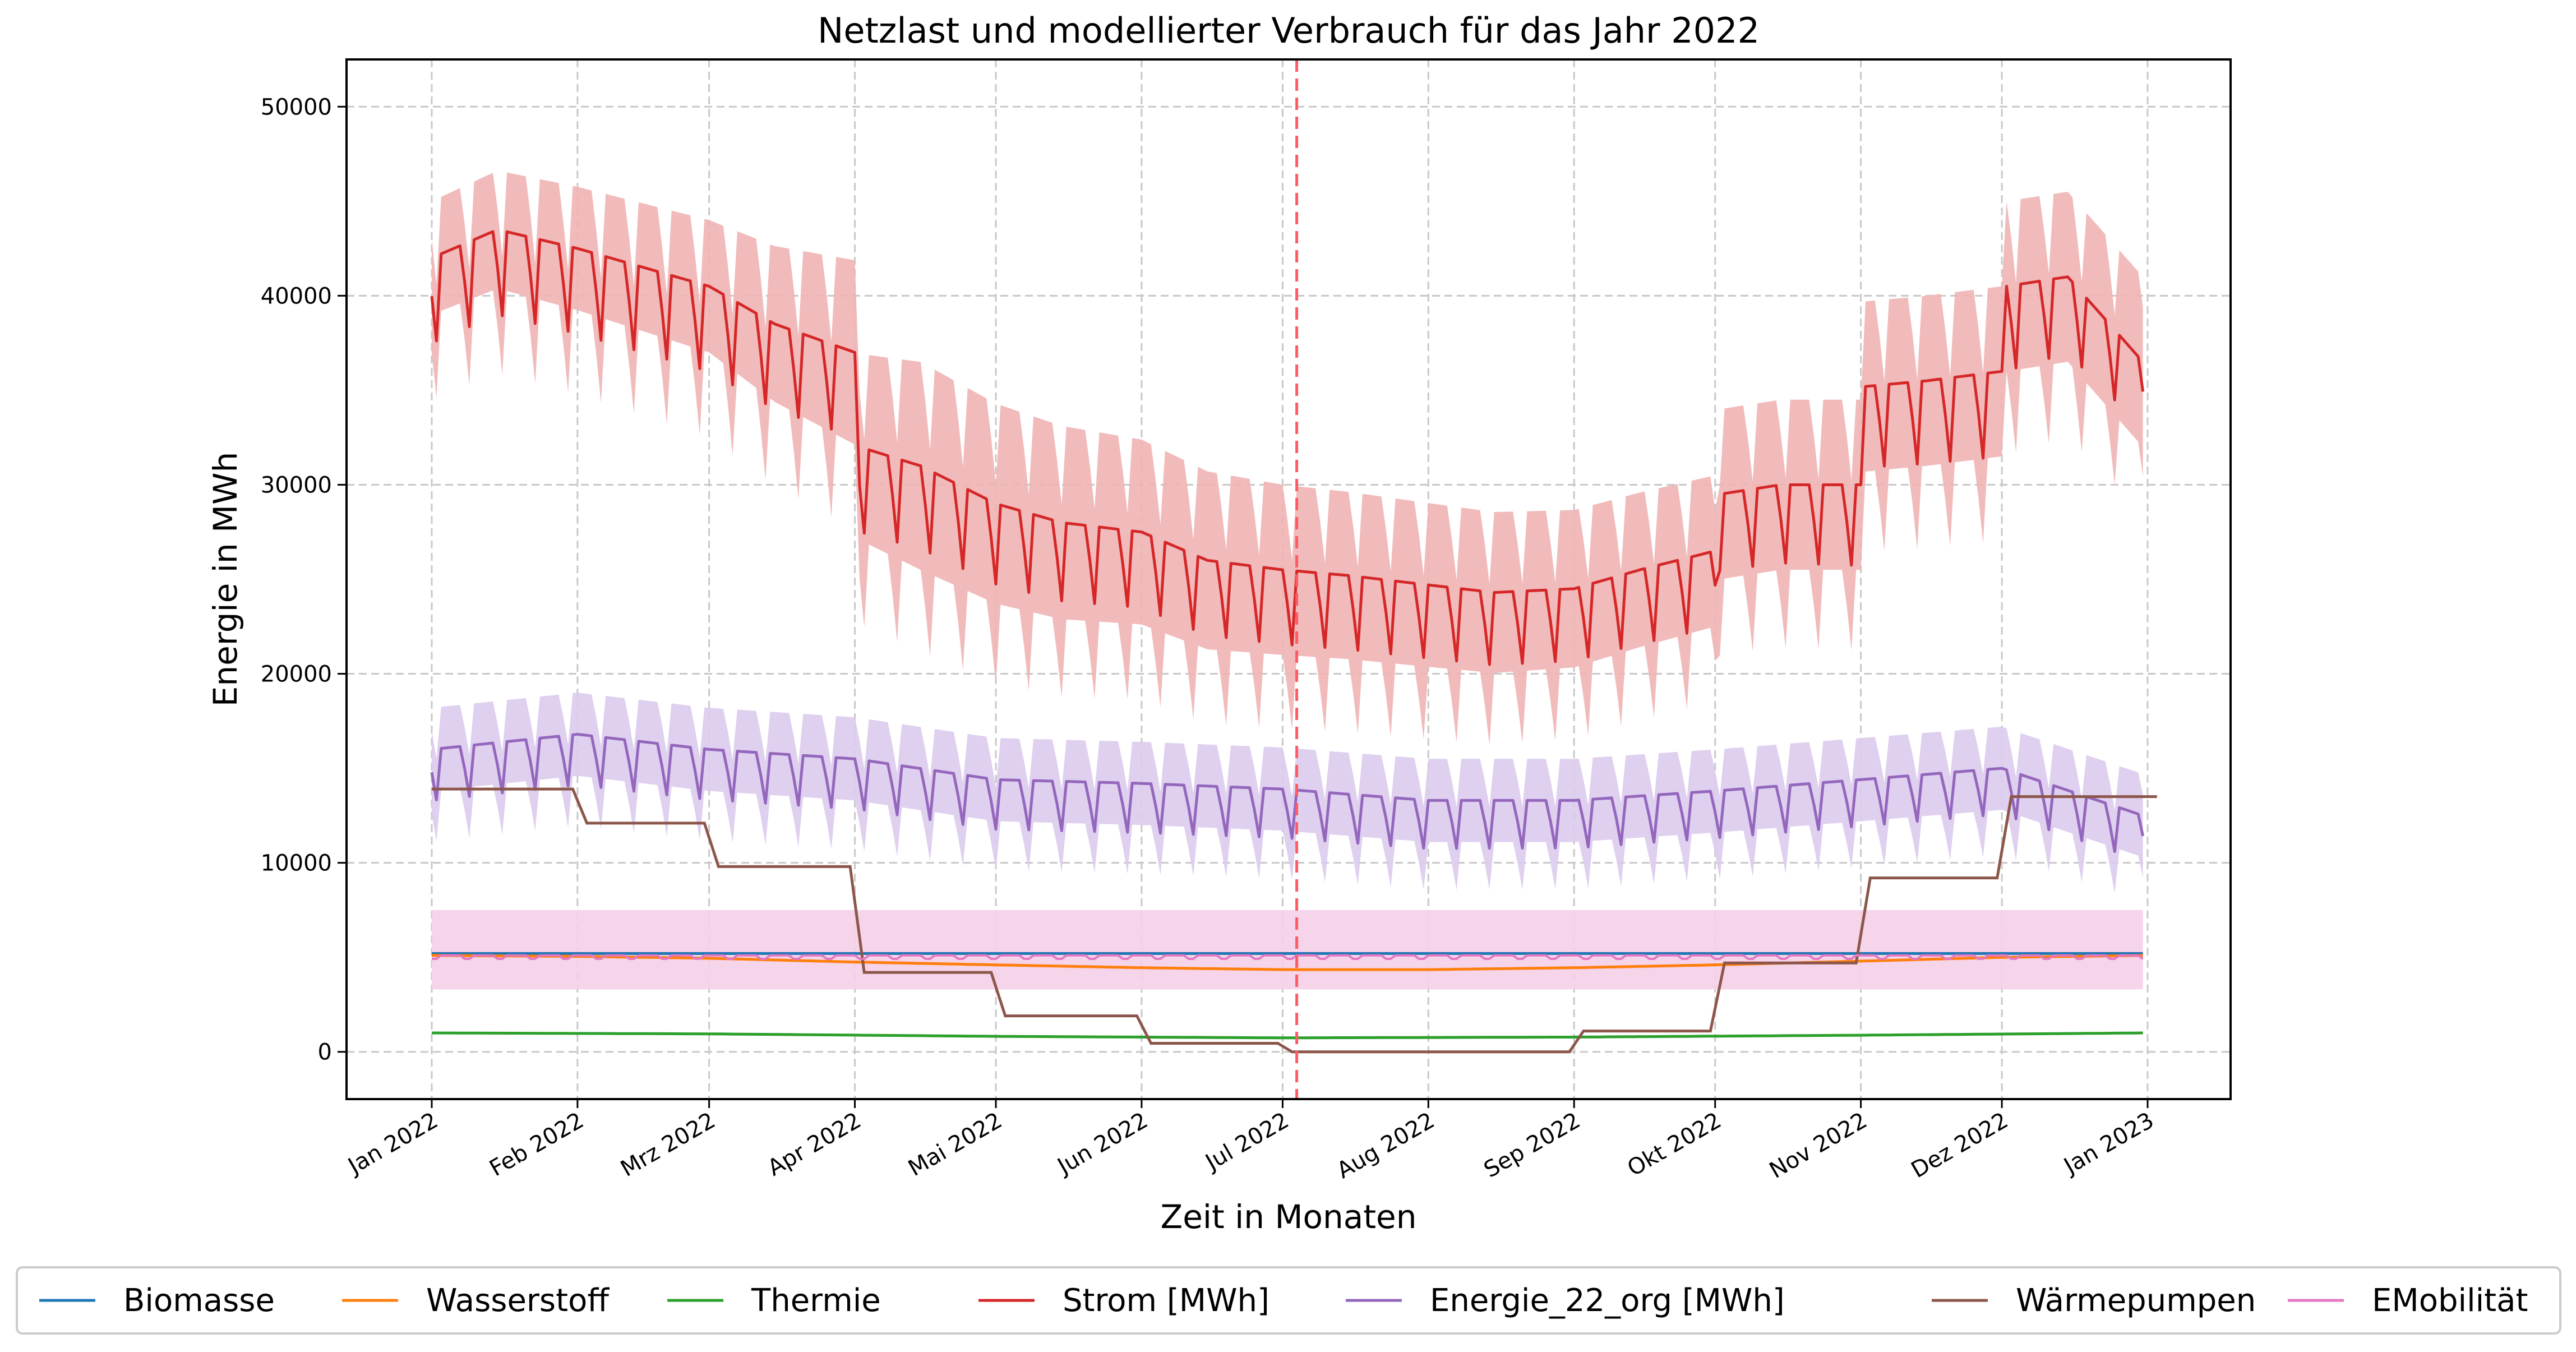  I want to click on y-tick-label: 40000, so click(296, 296).